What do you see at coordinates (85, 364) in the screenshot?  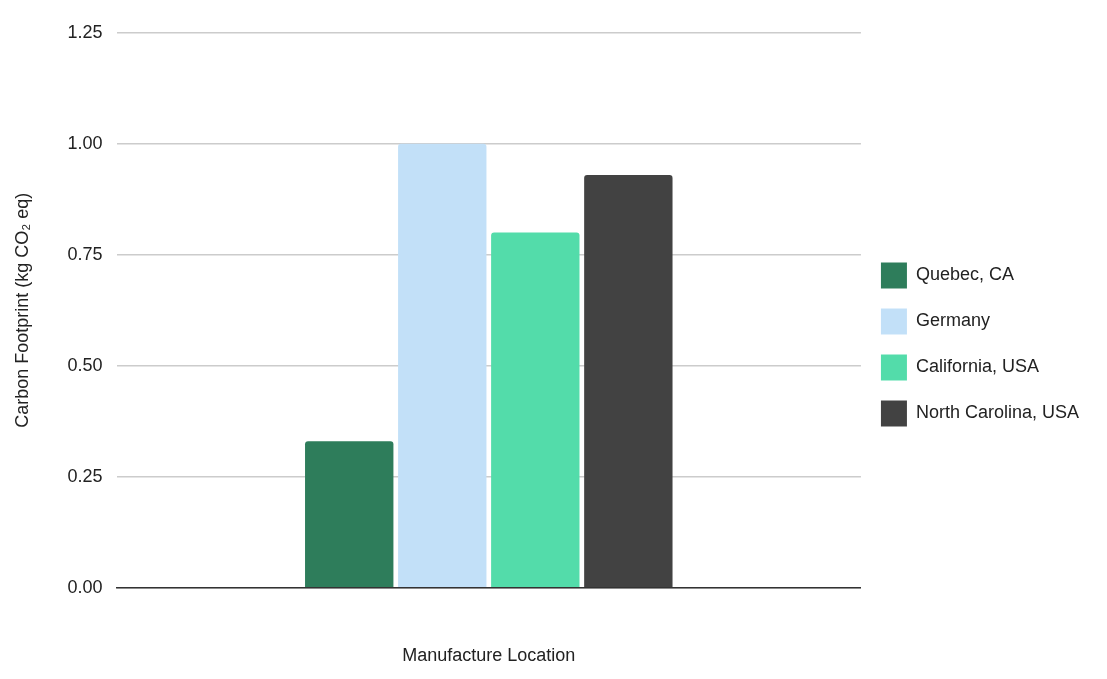 I see `y-tick-label: 0.50` at bounding box center [85, 364].